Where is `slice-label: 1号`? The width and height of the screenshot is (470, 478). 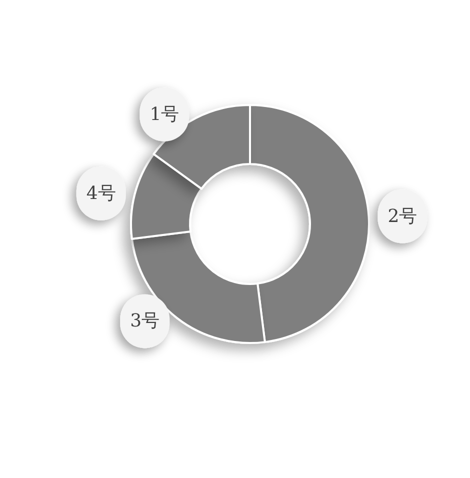 slice-label: 1号 is located at coordinates (165, 114).